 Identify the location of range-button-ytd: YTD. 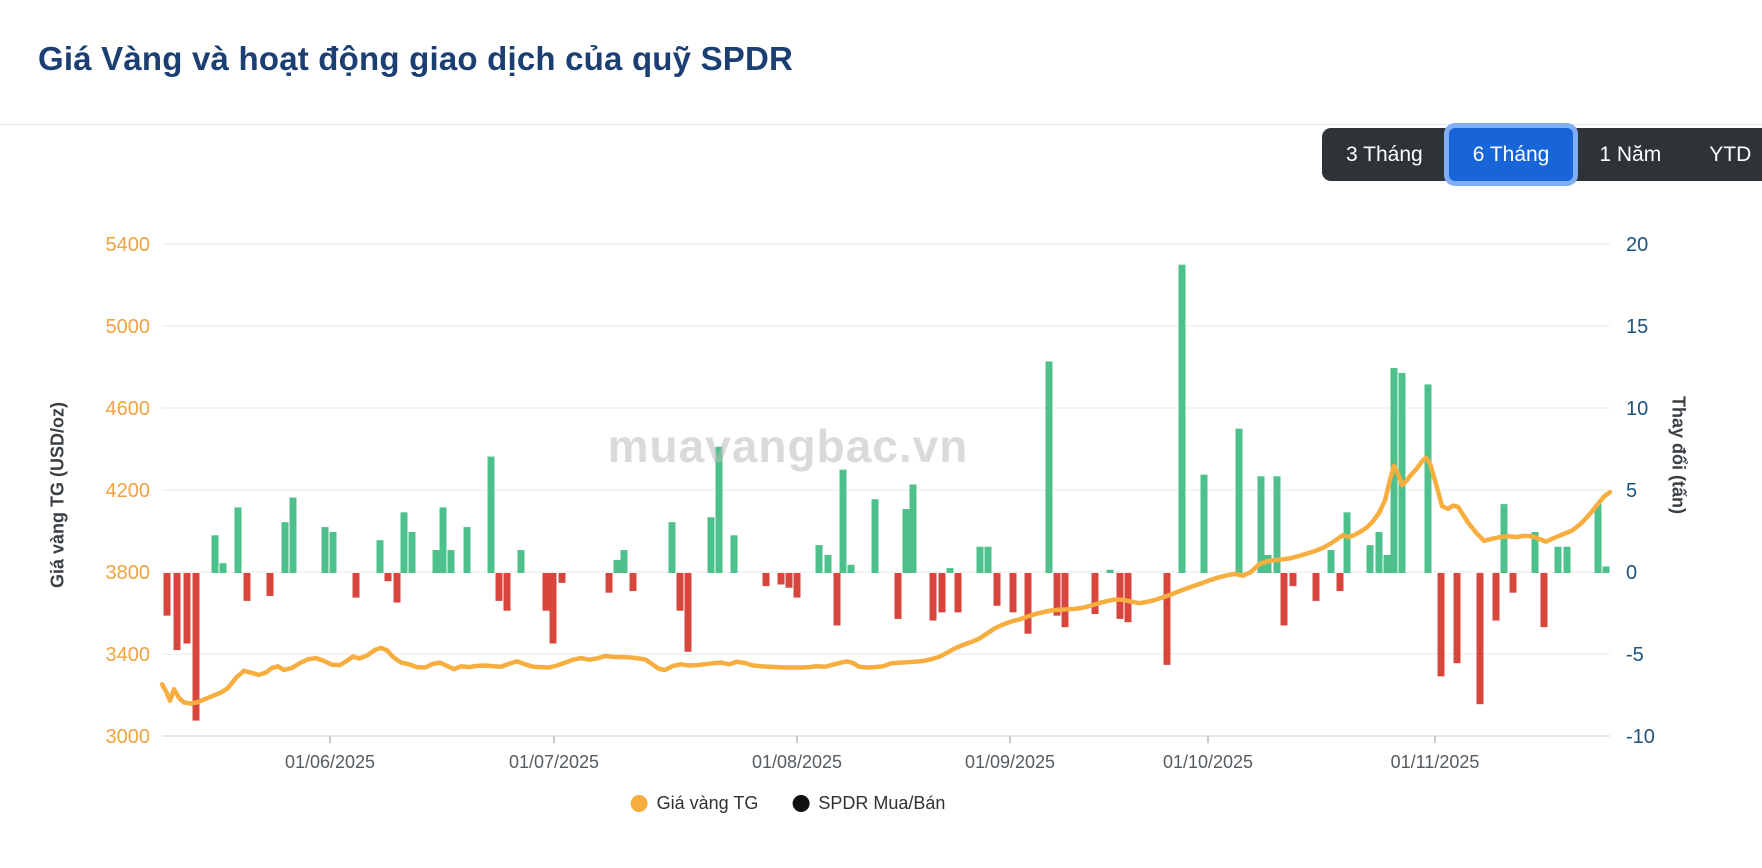
(1723, 154).